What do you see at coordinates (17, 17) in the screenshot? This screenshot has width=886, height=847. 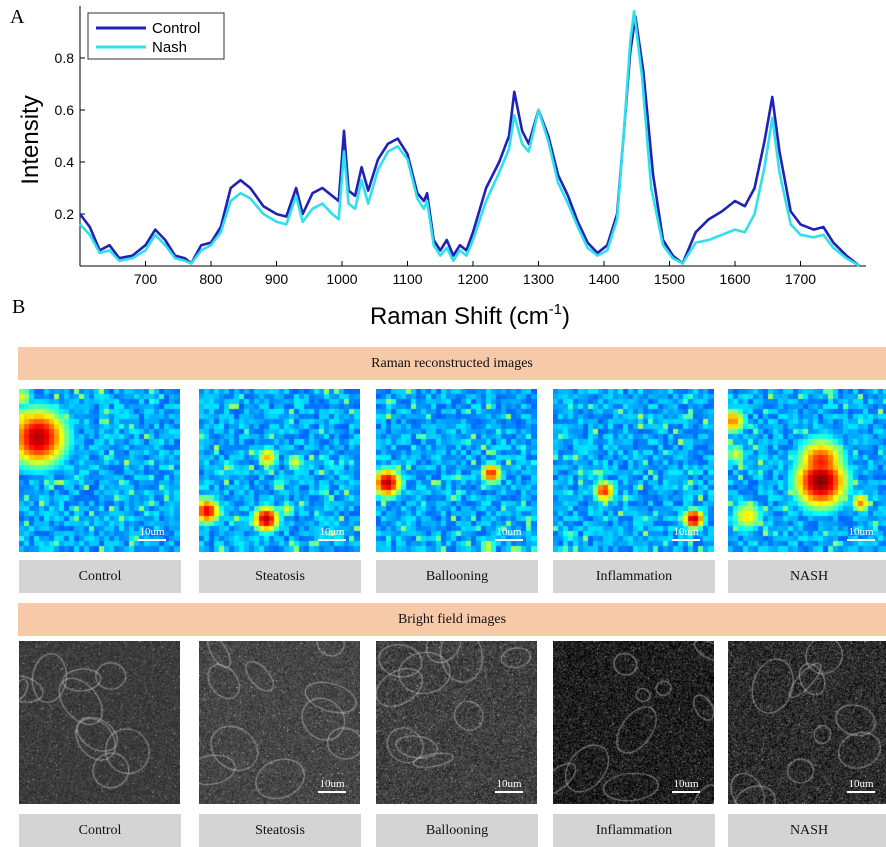 I see `panel-label-a: A` at bounding box center [17, 17].